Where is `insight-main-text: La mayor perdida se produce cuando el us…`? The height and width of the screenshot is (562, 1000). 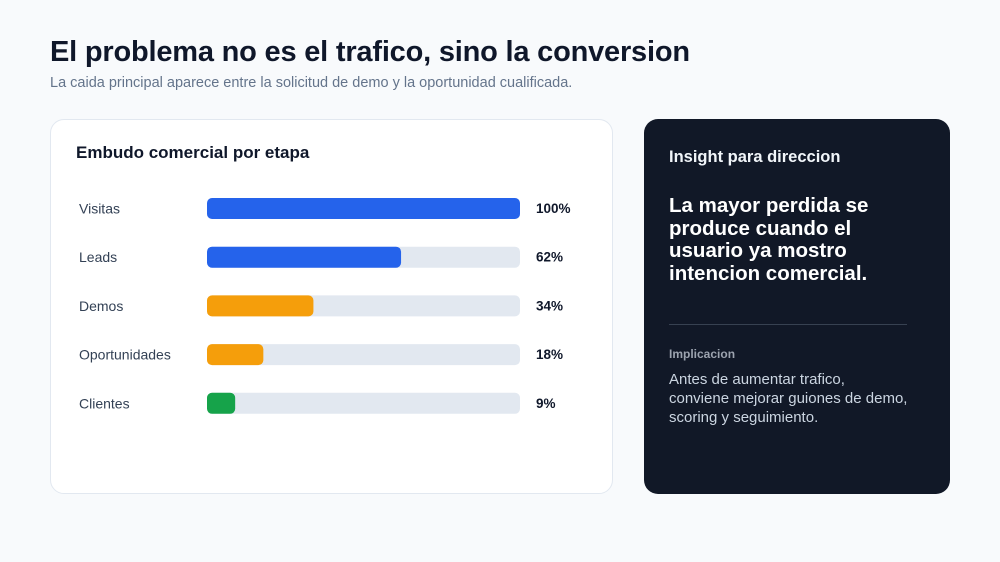 insight-main-text: La mayor perdida se produce cuando el us… is located at coordinates (769, 239).